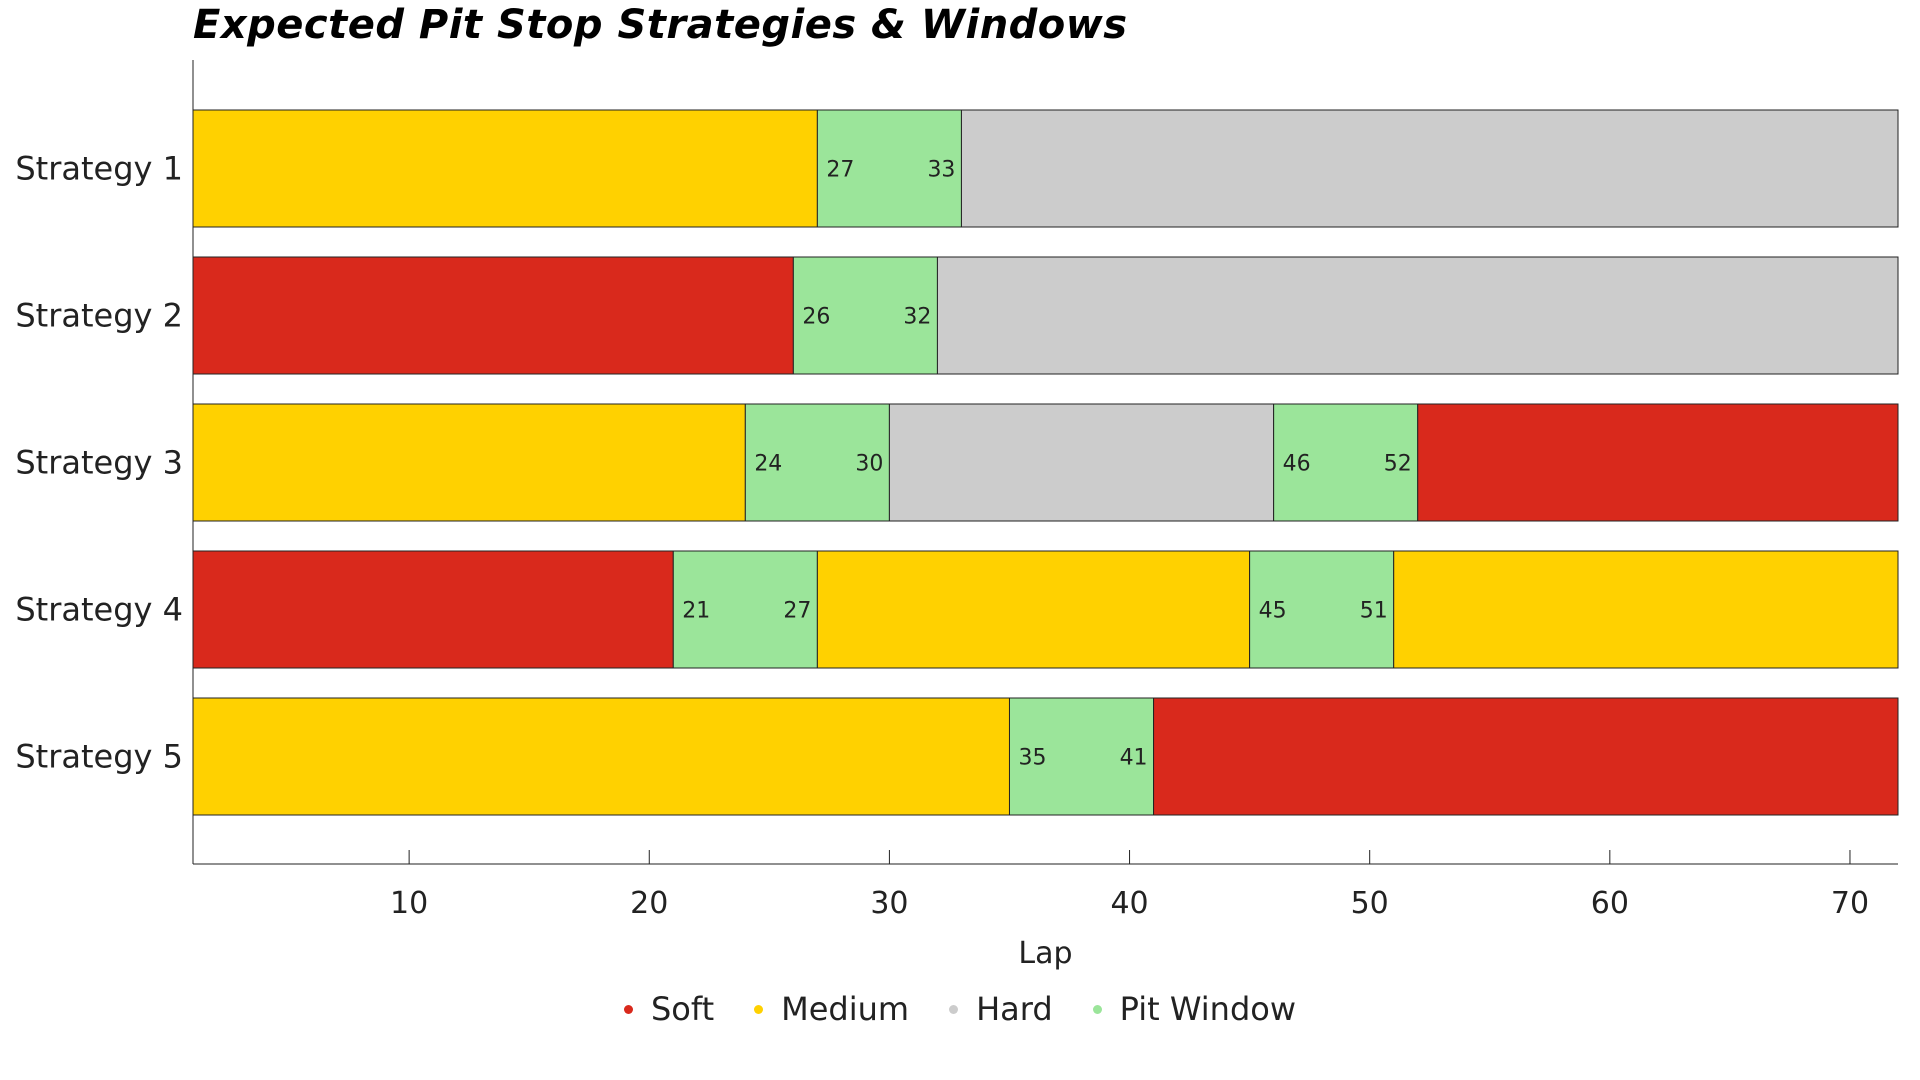  I want to click on legend-item-medium: Medium, so click(831, 1009).